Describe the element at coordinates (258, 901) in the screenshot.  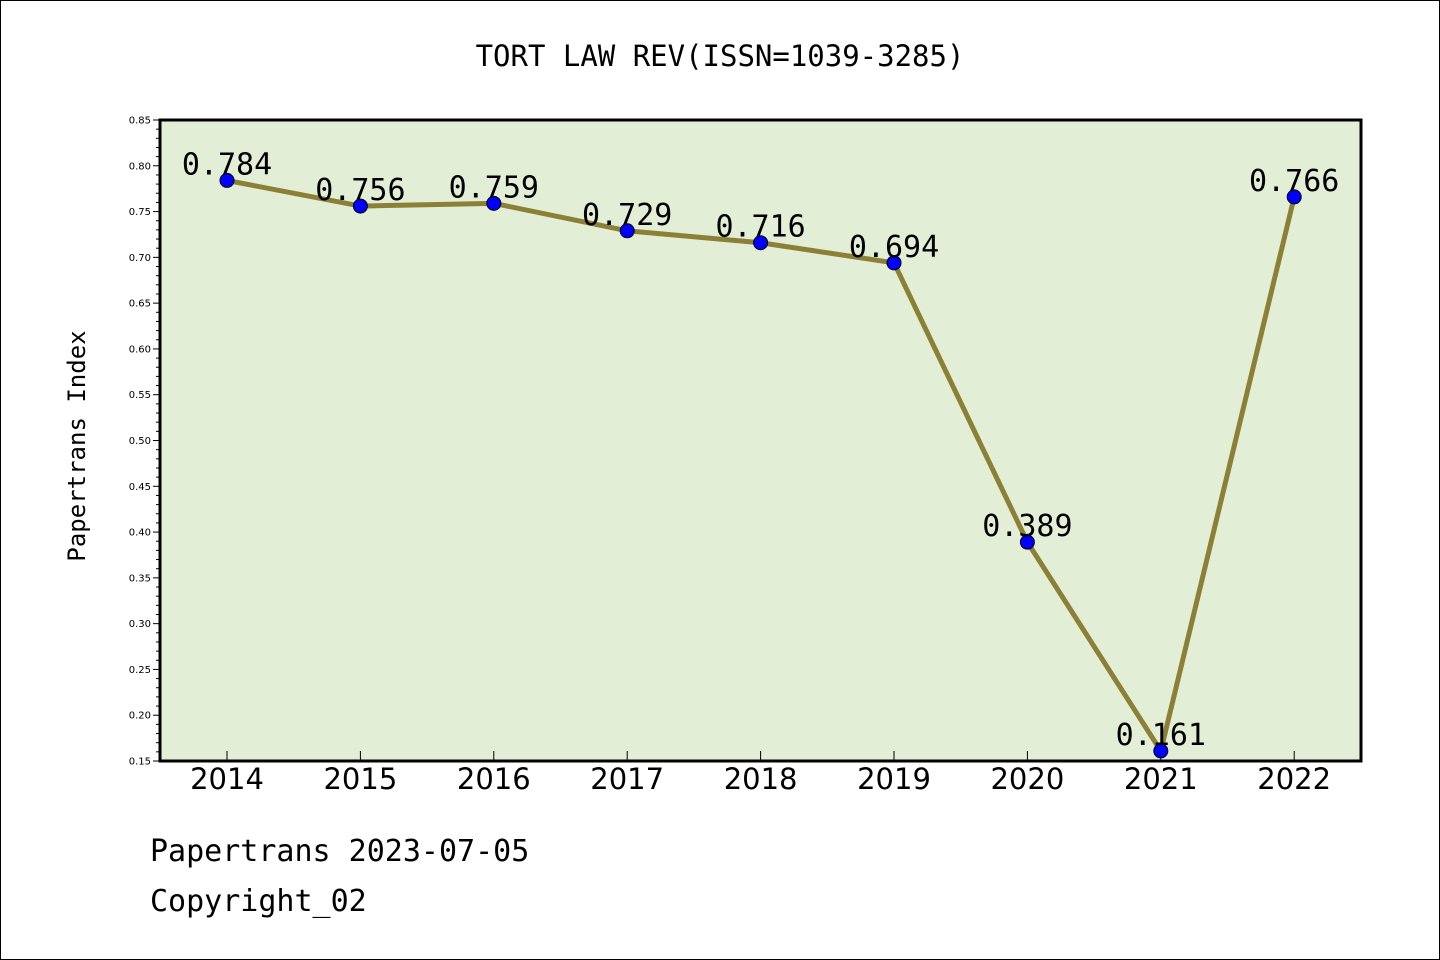
I see `footer-copyright: Copyright_02` at that location.